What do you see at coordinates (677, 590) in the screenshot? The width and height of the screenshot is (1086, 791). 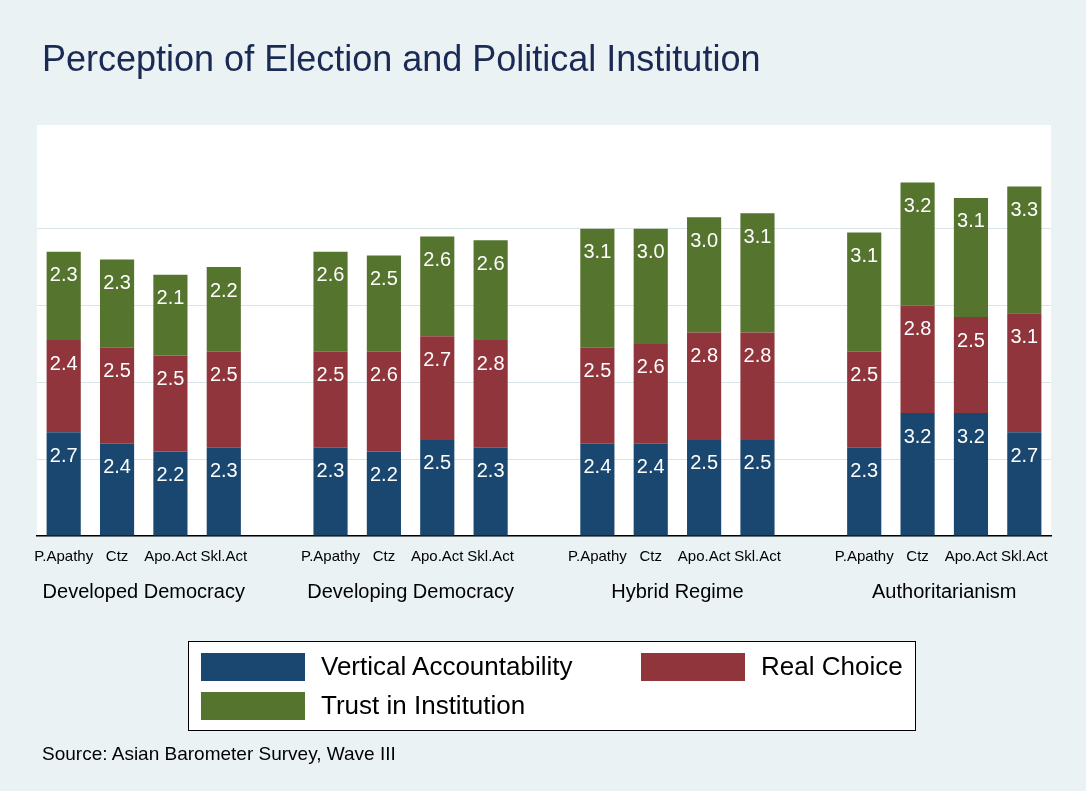 I see `text: Hybrid Regime` at bounding box center [677, 590].